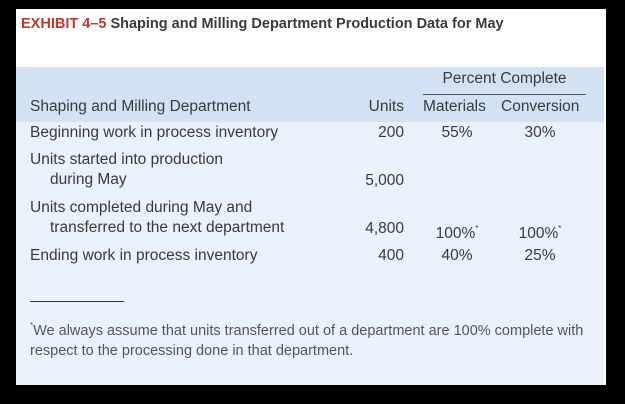 The width and height of the screenshot is (625, 404). What do you see at coordinates (457, 132) in the screenshot?
I see `row-beginning-wip-materials: 55%` at bounding box center [457, 132].